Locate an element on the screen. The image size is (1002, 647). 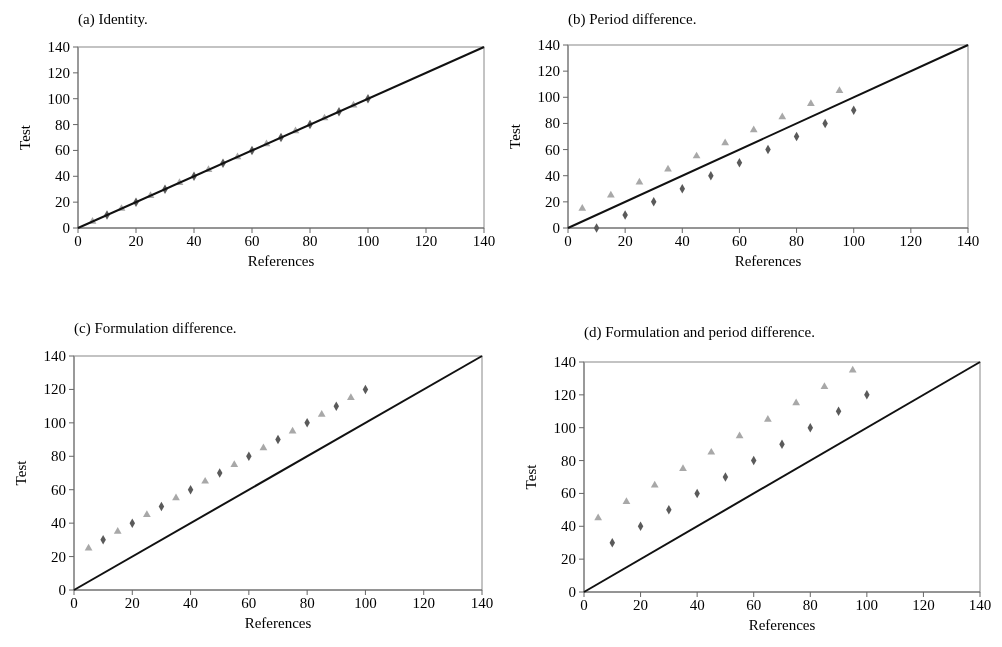
chart-title: (d) Formulation and period difference. is located at coordinates (699, 333).